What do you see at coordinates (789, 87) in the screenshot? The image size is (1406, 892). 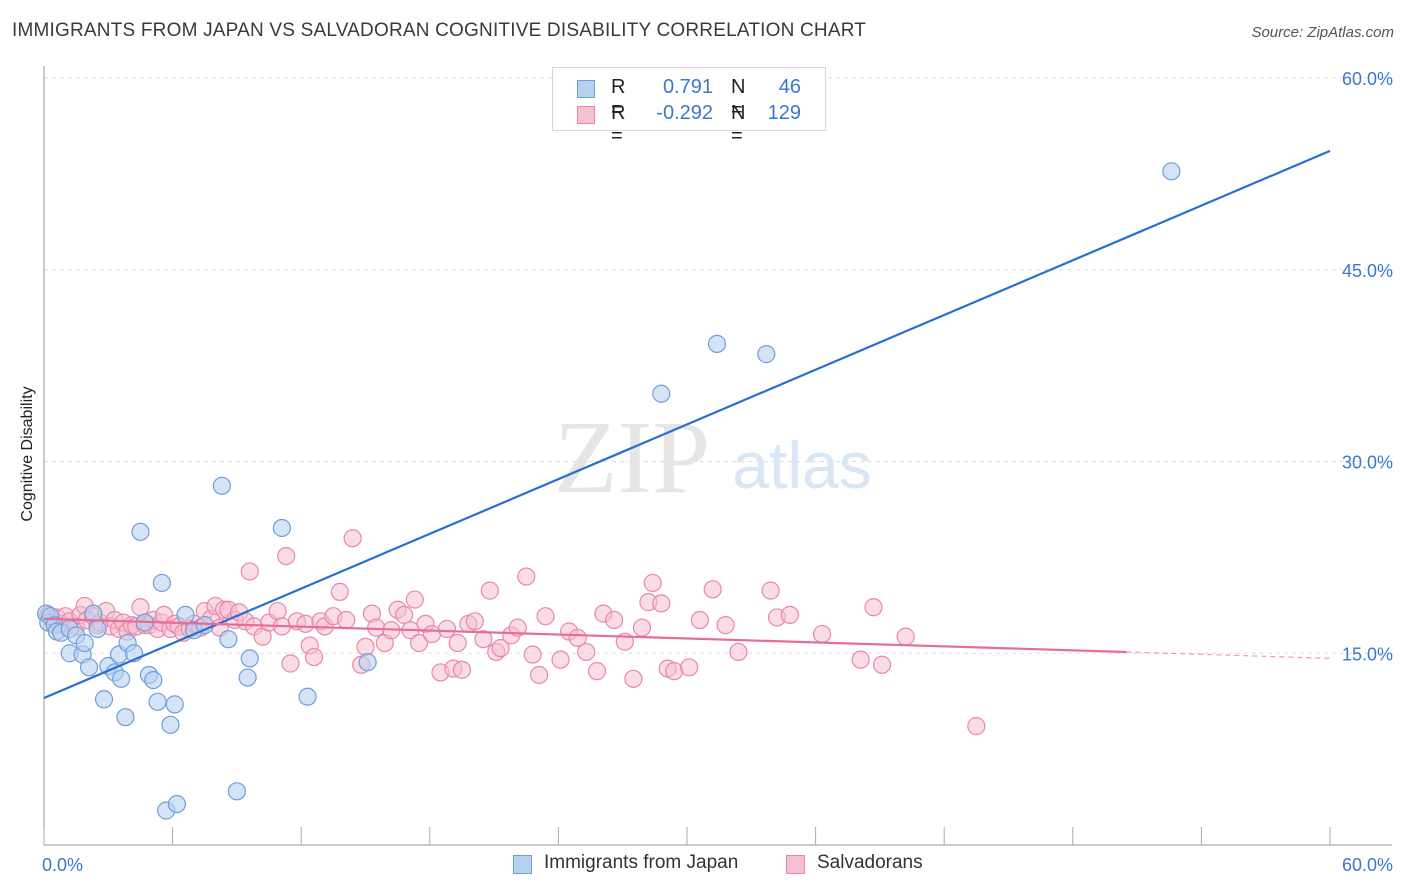 I see `legend-n-value: 46` at bounding box center [789, 87].